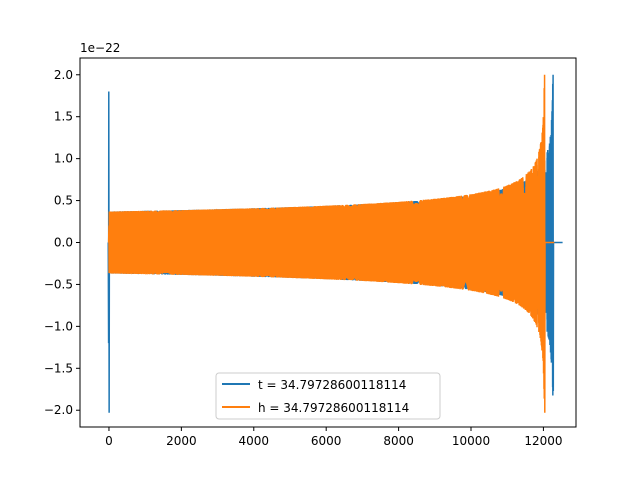 The height and width of the screenshot is (480, 640). What do you see at coordinates (58, 410) in the screenshot?
I see `y-tick-label: −2.0` at bounding box center [58, 410].